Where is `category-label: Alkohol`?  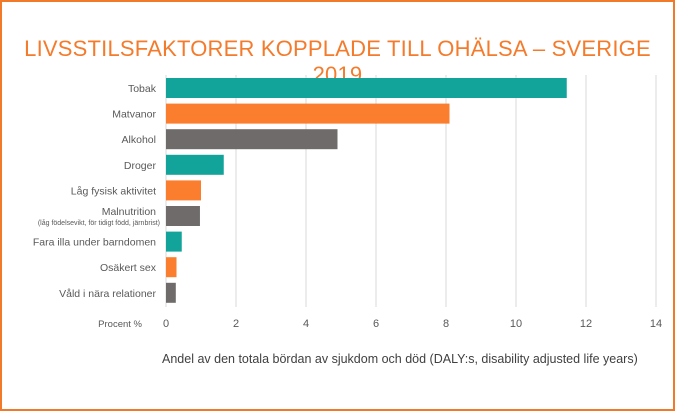 category-label: Alkohol is located at coordinates (139, 140).